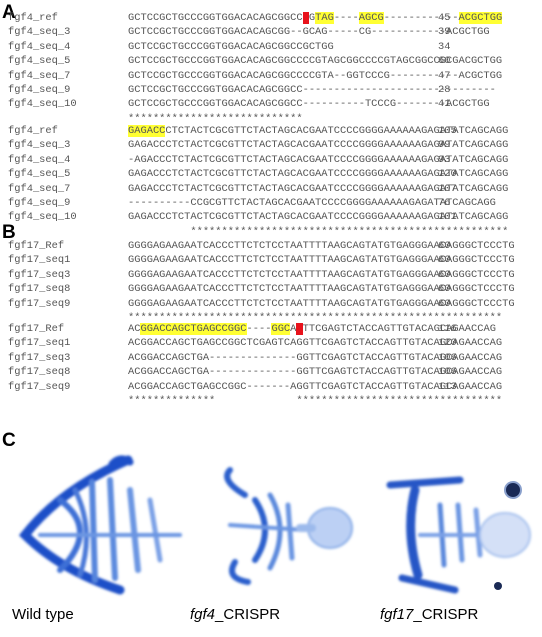 This screenshot has height=637, width=542. Describe the element at coordinates (447, 386) in the screenshot. I see `base-count: 113` at that location.